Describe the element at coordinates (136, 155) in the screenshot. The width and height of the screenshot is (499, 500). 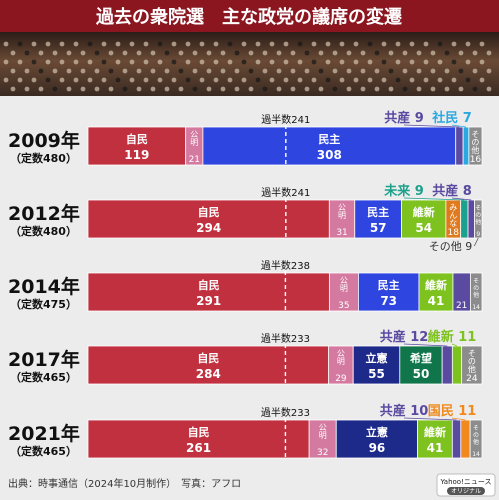
I see `bar-value-label: 119` at that location.